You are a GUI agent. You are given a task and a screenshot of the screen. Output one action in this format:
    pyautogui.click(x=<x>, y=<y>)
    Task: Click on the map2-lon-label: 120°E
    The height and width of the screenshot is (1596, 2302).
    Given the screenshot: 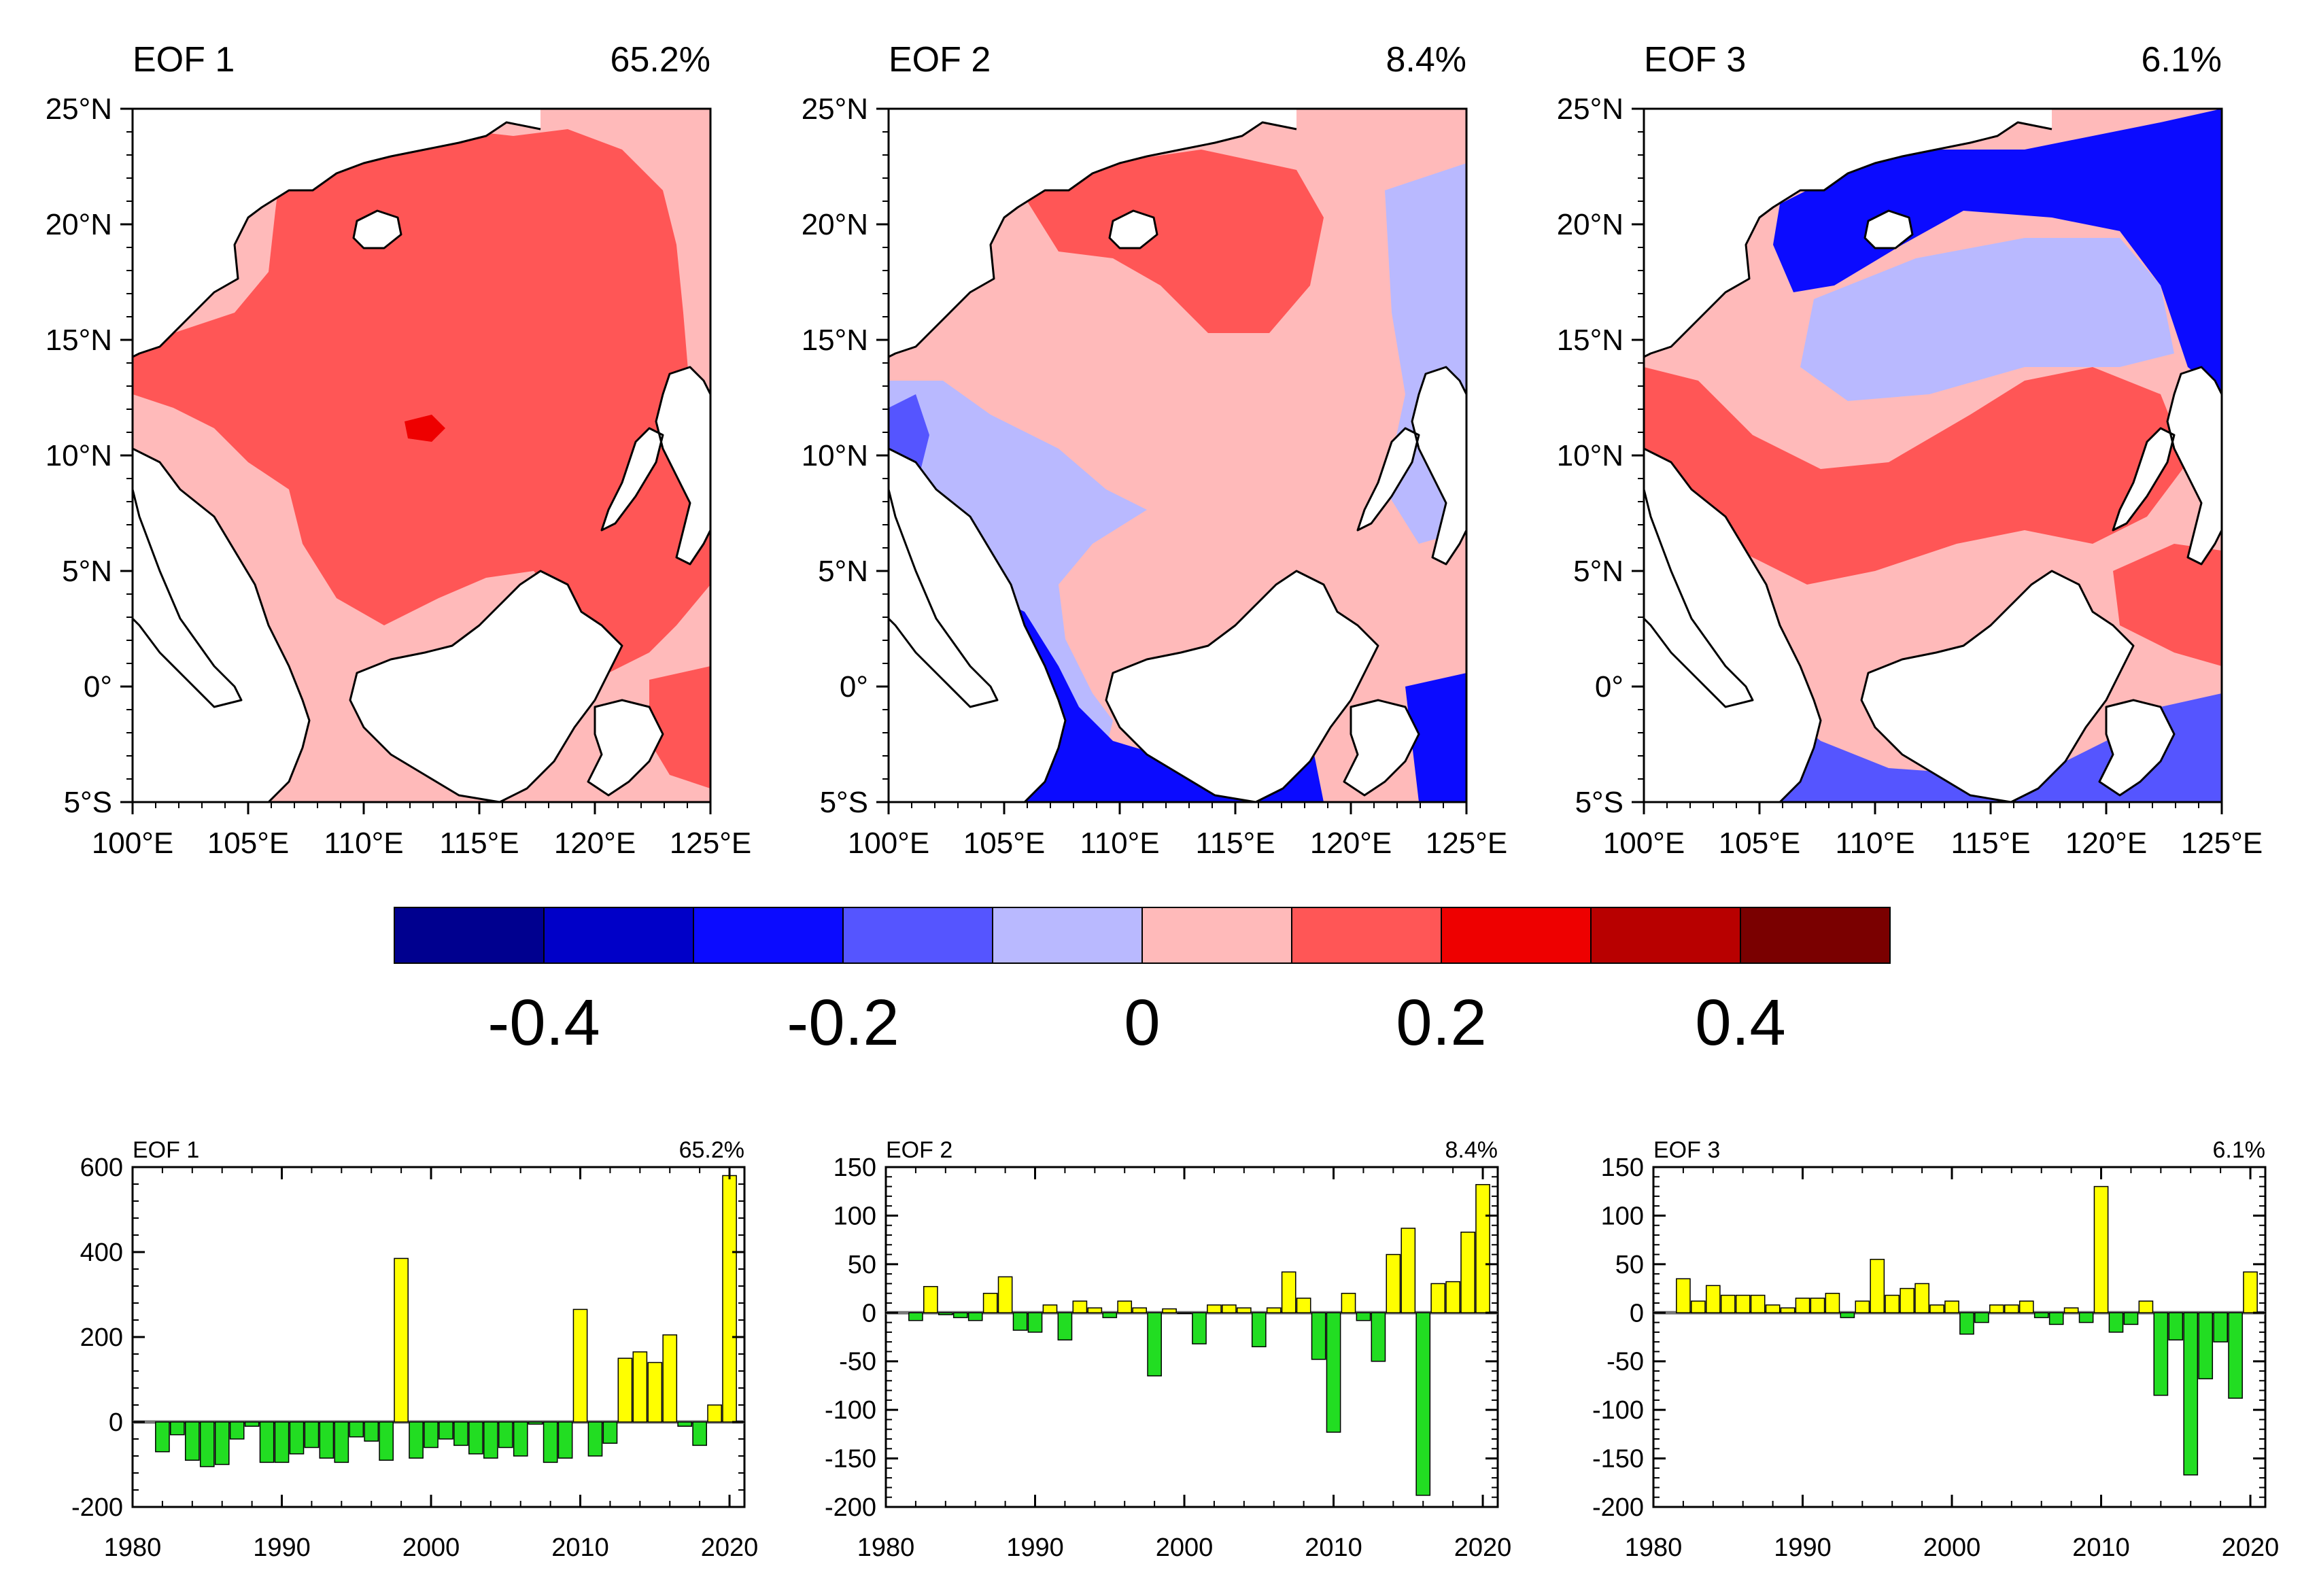 What is the action you would take?
    pyautogui.click(x=1351, y=843)
    